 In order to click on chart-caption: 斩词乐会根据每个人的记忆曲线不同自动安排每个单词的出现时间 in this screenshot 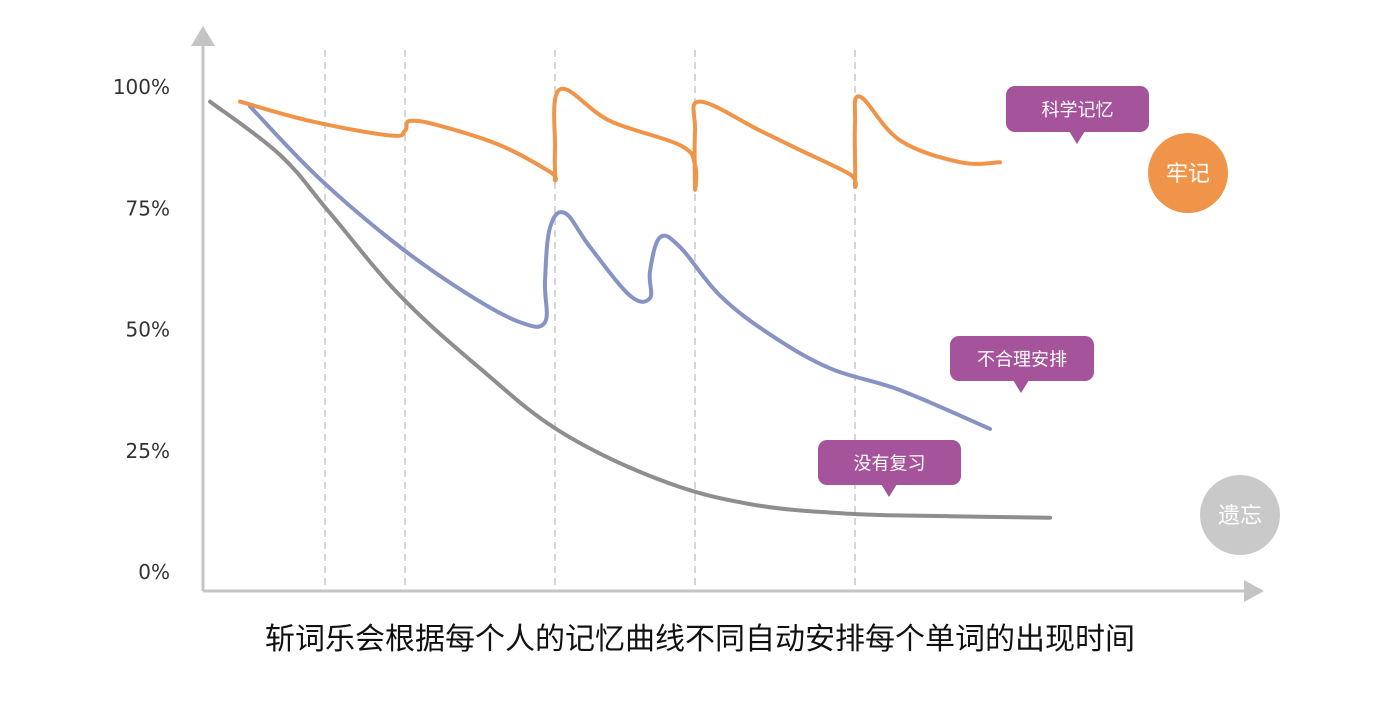, I will do `click(700, 639)`.